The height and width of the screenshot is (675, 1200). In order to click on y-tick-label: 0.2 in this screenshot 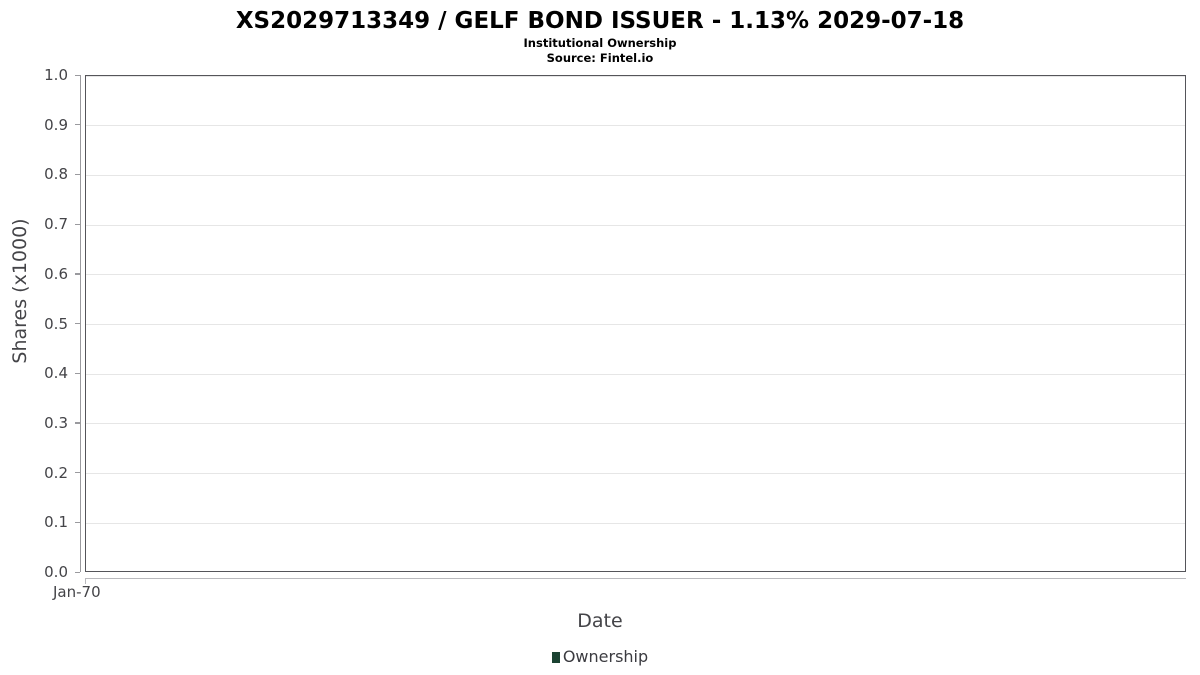, I will do `click(56, 472)`.